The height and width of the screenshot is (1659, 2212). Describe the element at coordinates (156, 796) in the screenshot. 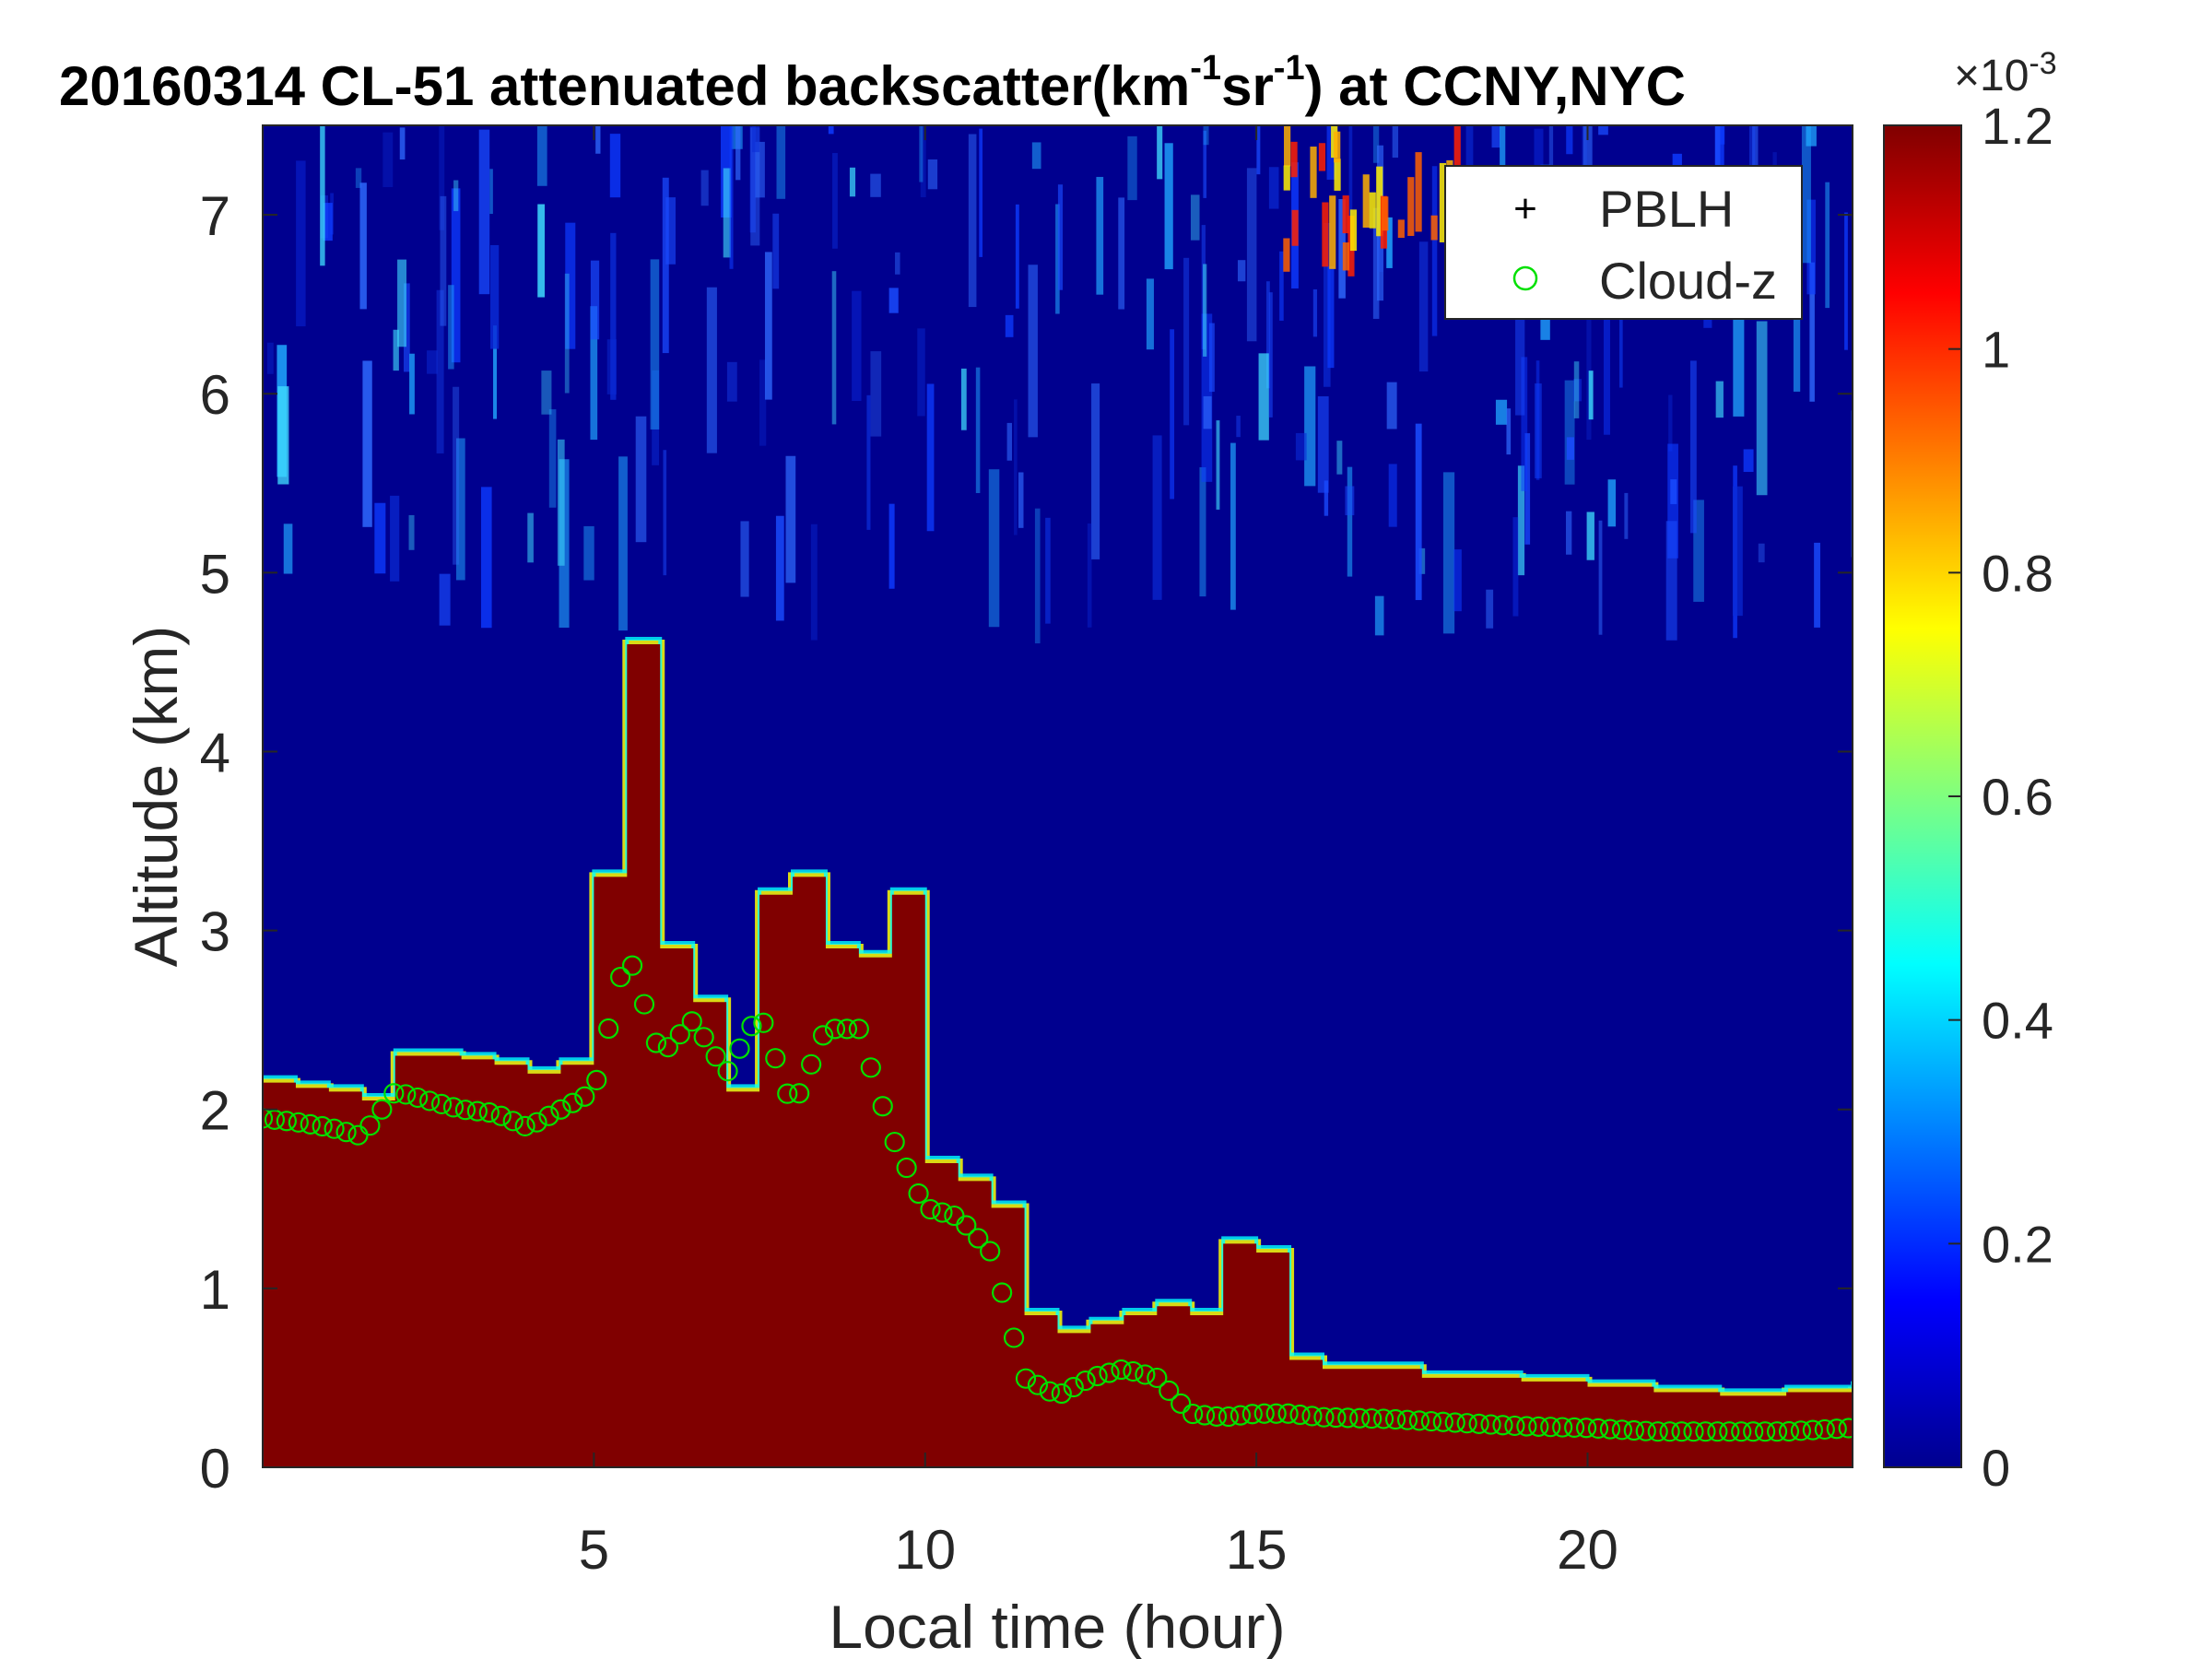

I see `y-axis-label: Altitude (km)` at that location.